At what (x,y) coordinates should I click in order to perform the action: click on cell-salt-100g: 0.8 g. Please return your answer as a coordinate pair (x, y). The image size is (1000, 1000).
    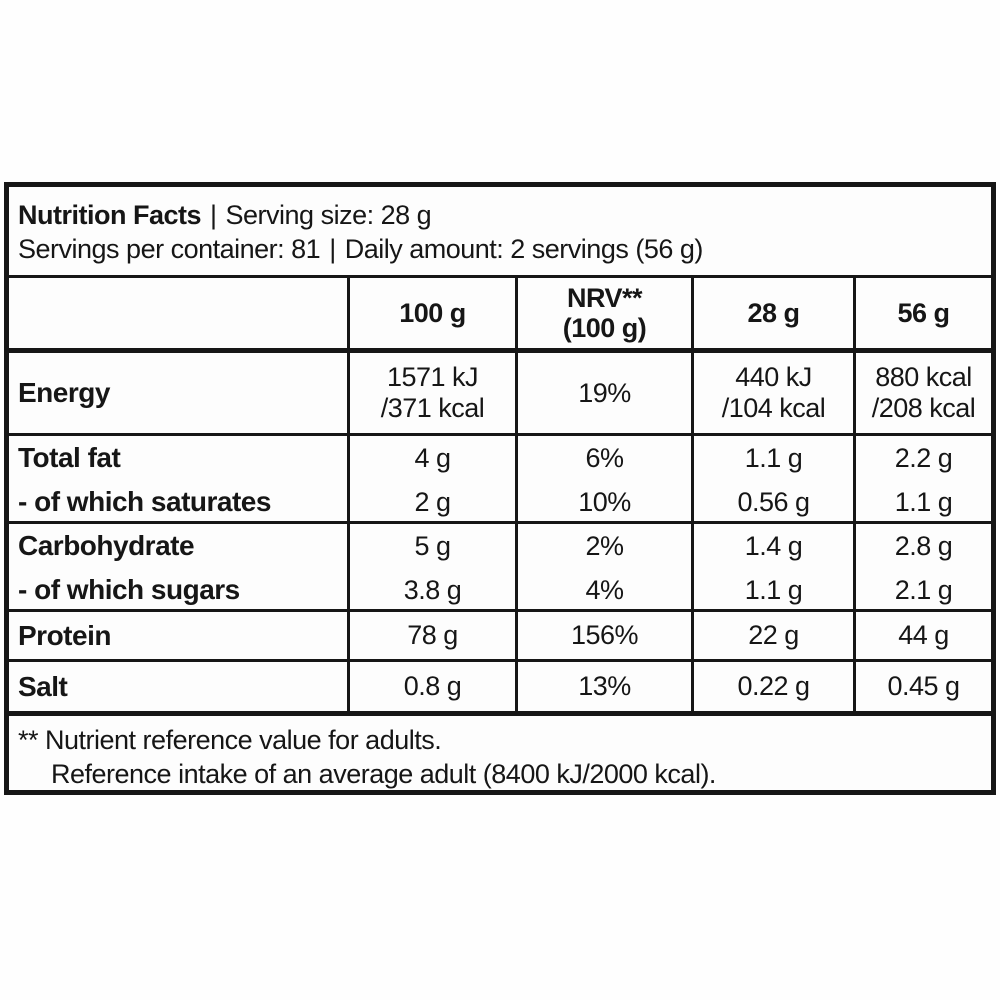
    Looking at the image, I should click on (431, 686).